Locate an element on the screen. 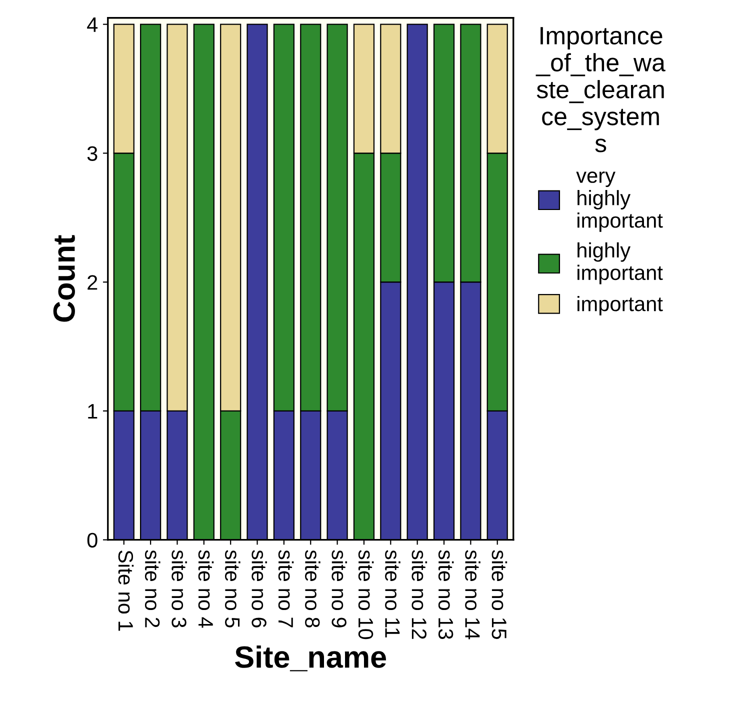 This screenshot has width=744, height=715. x-axis-title: Site_name is located at coordinates (310, 658).